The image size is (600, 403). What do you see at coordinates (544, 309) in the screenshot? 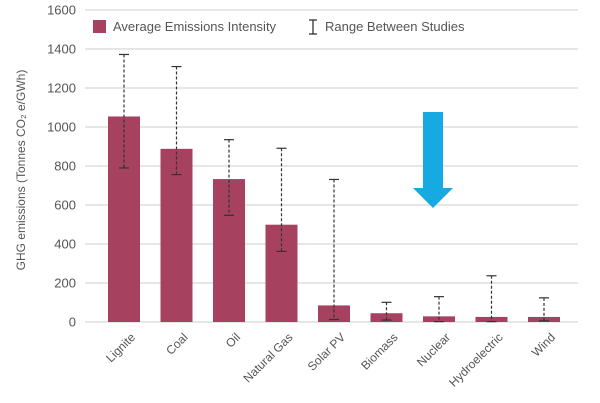
I see `errorbar-wind` at bounding box center [544, 309].